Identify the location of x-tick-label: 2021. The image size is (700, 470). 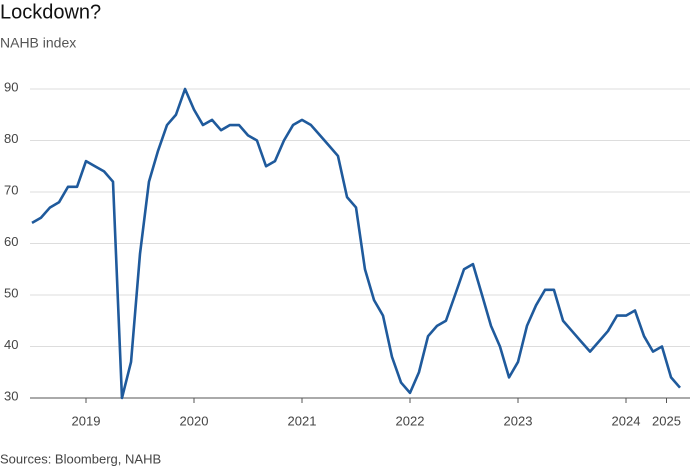
(302, 420).